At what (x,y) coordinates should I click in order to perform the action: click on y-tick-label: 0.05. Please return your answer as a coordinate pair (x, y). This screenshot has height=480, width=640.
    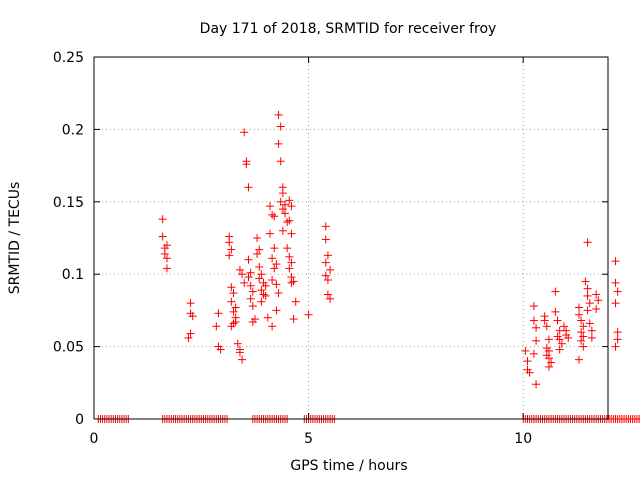
    Looking at the image, I should click on (68, 348).